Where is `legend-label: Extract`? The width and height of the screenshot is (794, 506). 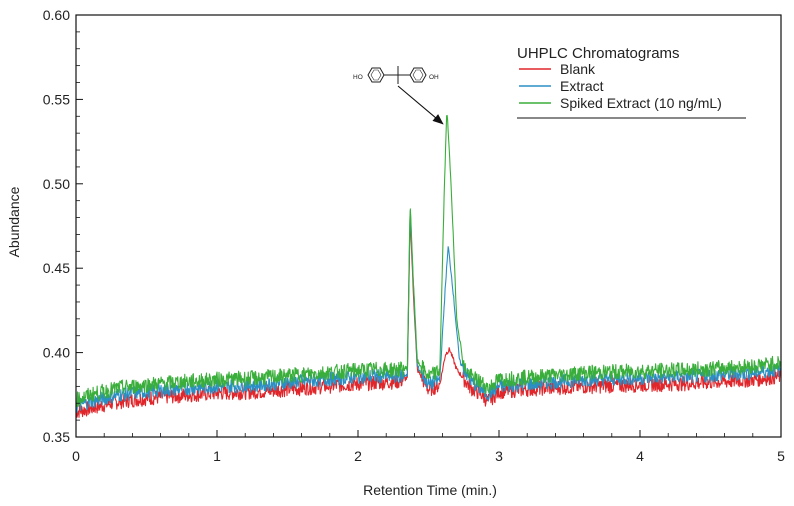
legend-label: Extract is located at coordinates (582, 86).